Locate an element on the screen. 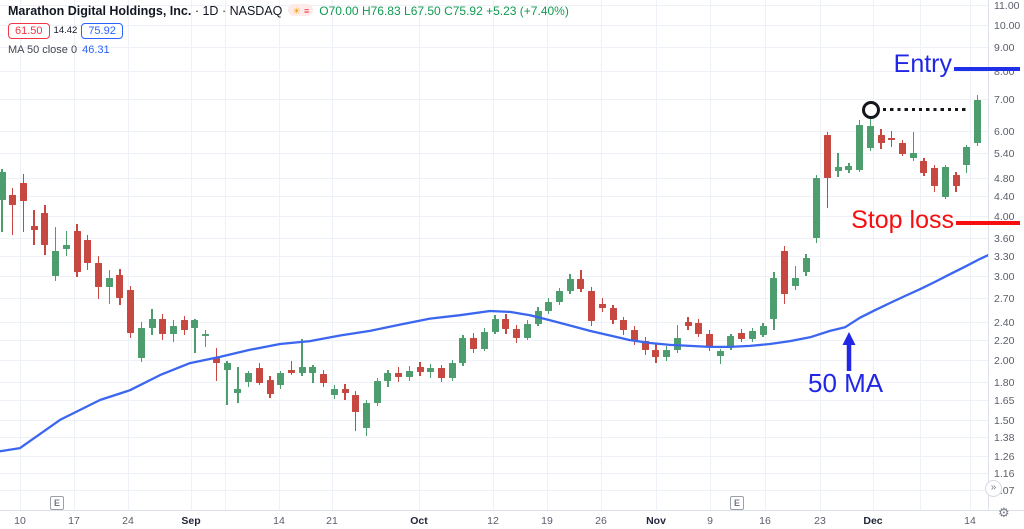  price-axis-label: 2.70 is located at coordinates (1004, 298).